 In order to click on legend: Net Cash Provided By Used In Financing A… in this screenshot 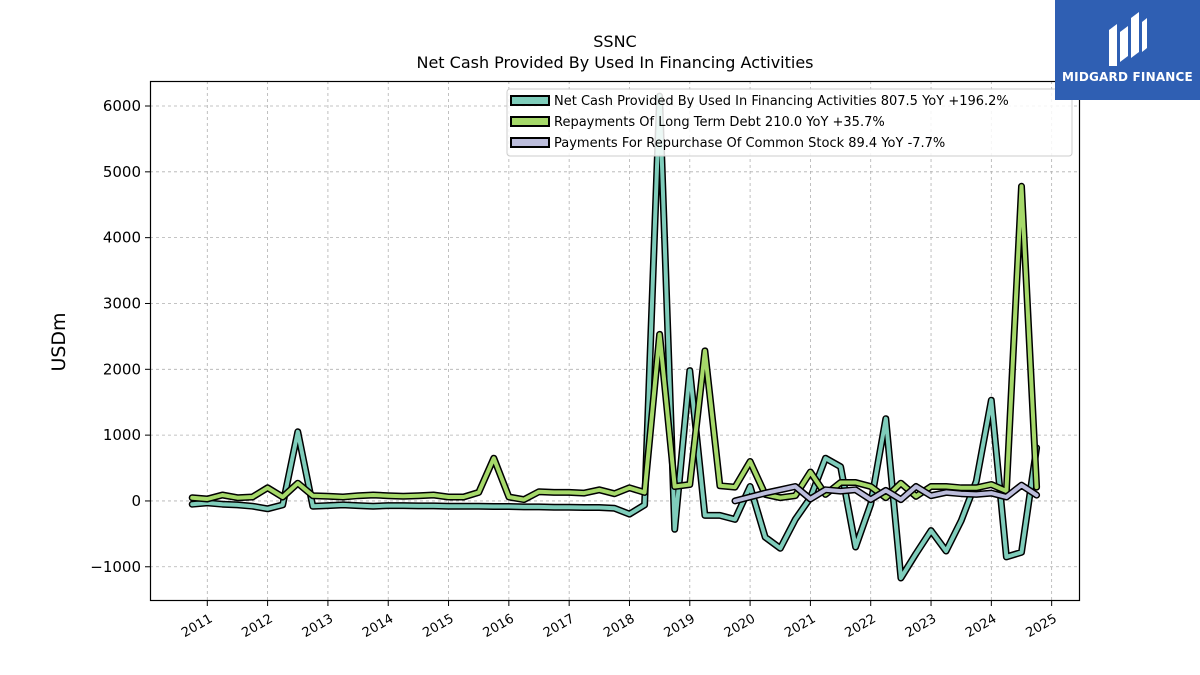, I will do `click(789, 122)`.